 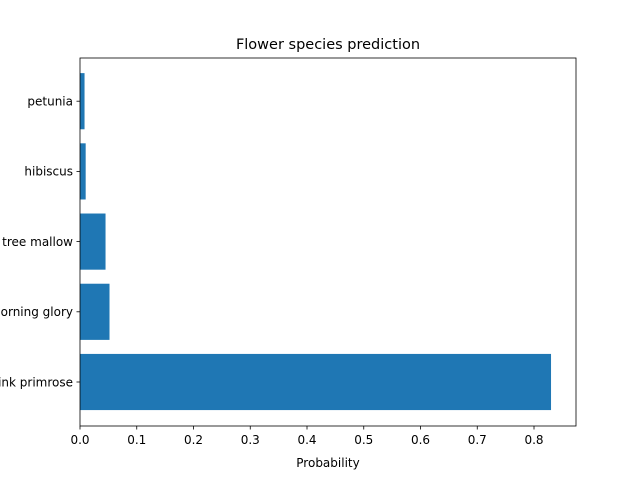 I want to click on bar-pink-primrose, so click(x=316, y=382).